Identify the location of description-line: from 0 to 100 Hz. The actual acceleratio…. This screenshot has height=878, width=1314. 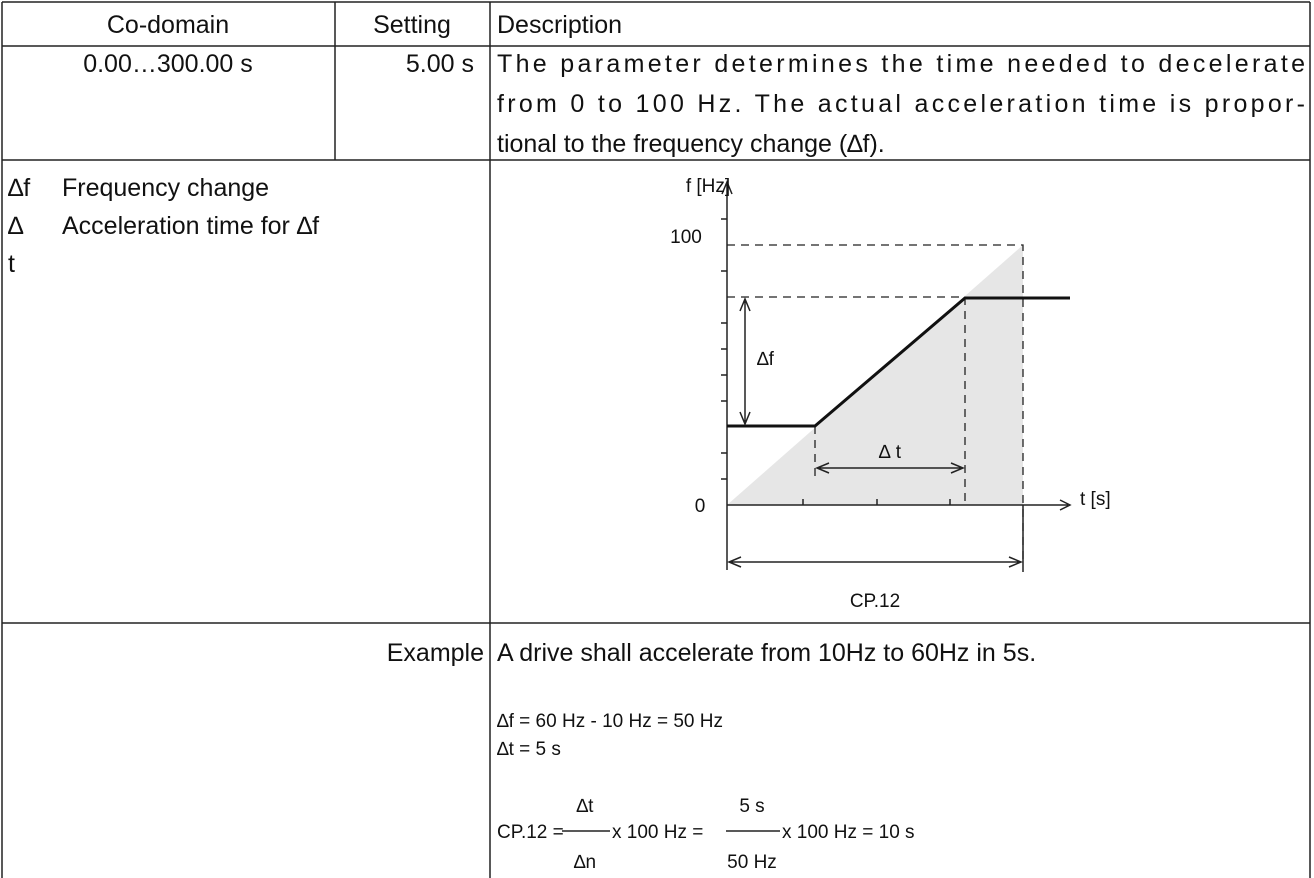
(901, 104).